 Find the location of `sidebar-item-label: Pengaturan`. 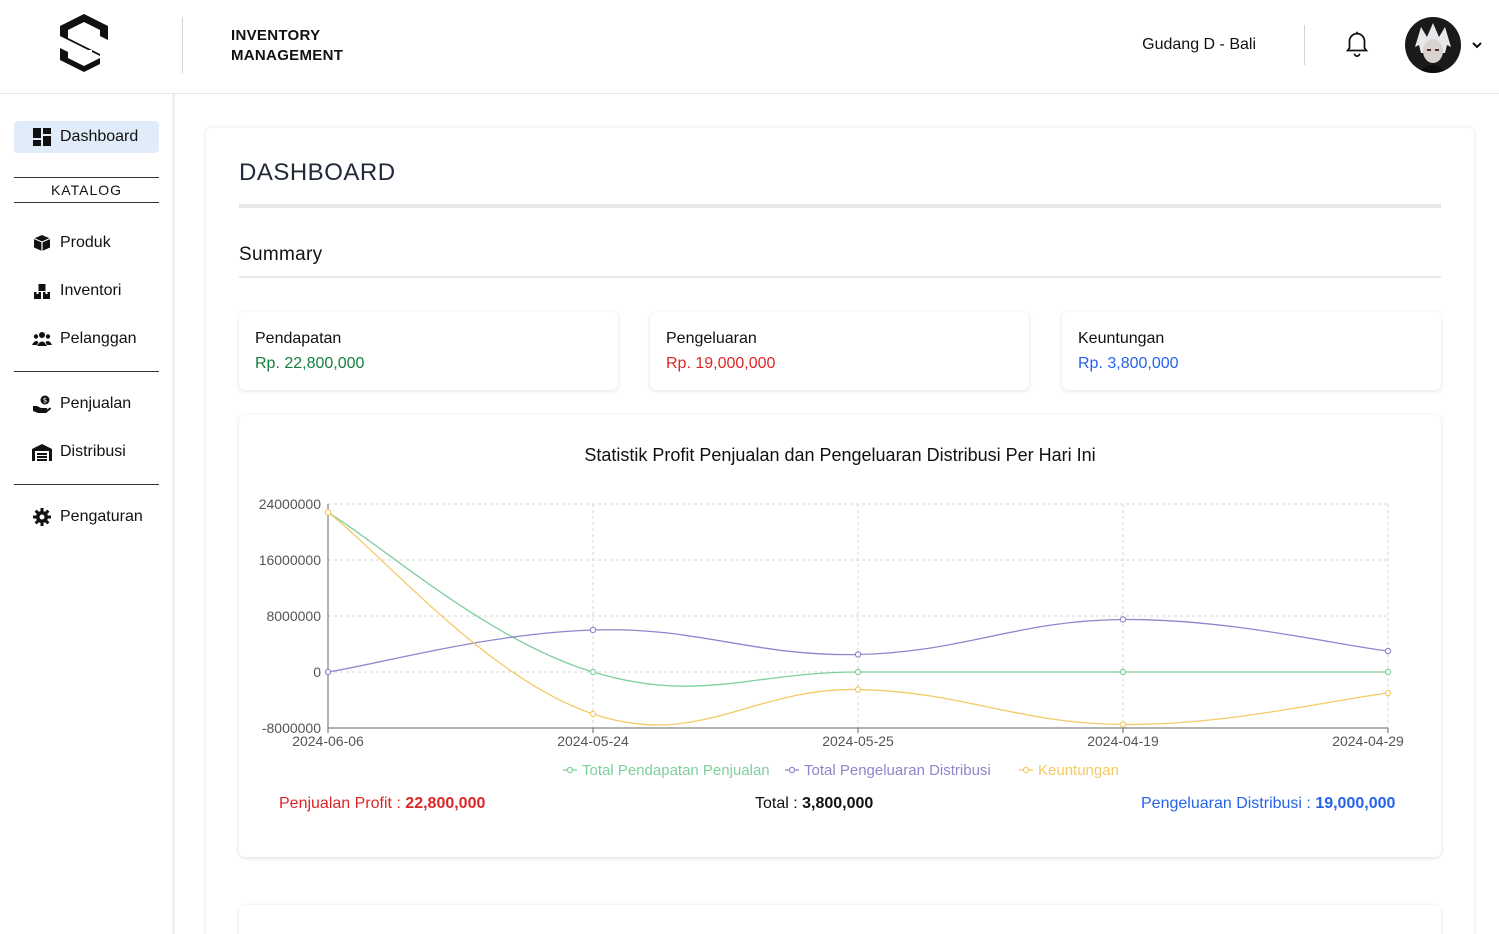

sidebar-item-label: Pengaturan is located at coordinates (101, 516).